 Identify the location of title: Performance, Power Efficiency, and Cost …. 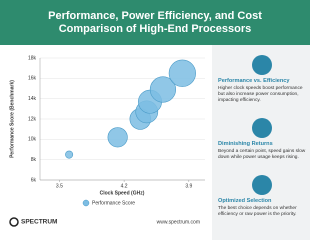
(155, 22).